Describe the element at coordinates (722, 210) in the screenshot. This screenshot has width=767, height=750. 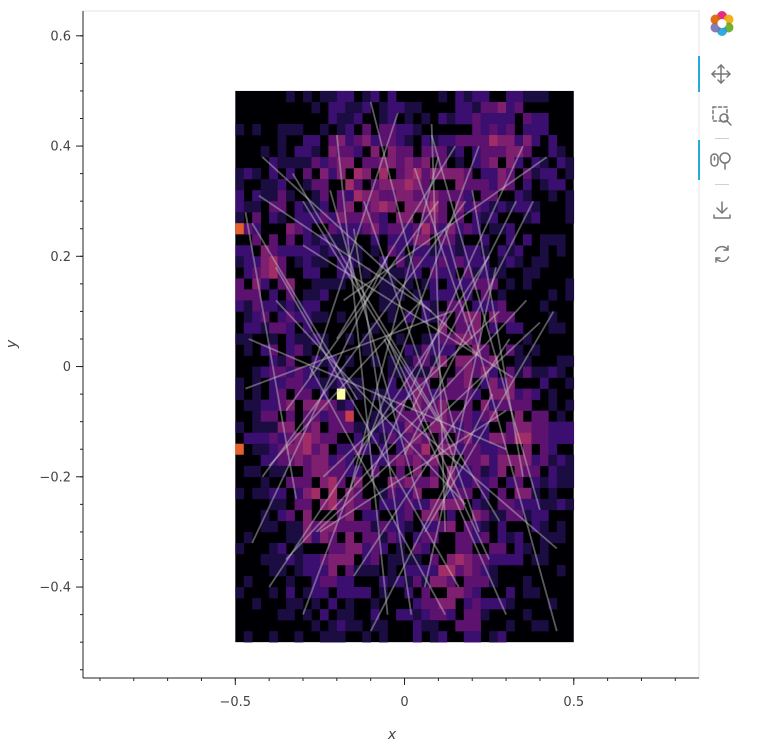
I see `save-tool-button` at that location.